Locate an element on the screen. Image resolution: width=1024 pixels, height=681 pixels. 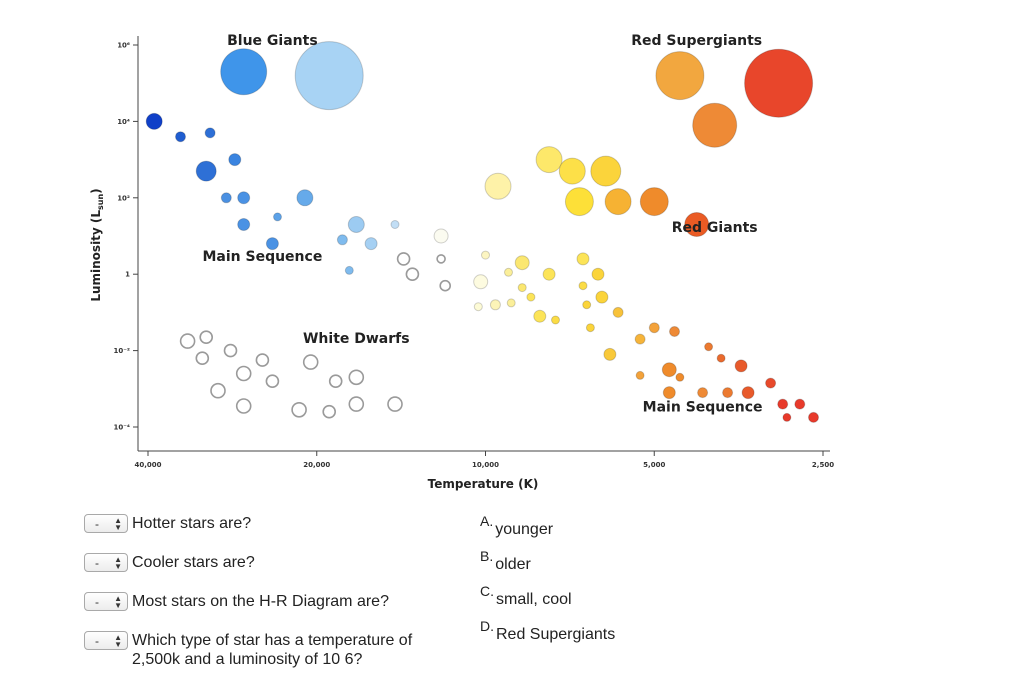
question-row: - ▲ ▼ Most stars on the H-R Diagram are? is located at coordinates (236, 601).